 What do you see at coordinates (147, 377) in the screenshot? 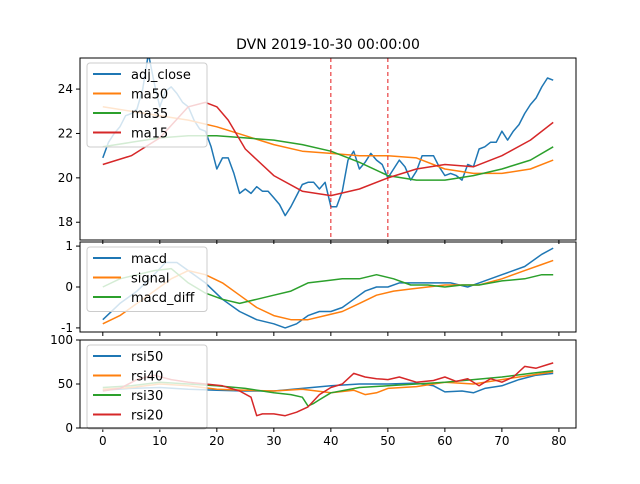
I see `legend-label-rsi40: rsi40` at bounding box center [147, 377].